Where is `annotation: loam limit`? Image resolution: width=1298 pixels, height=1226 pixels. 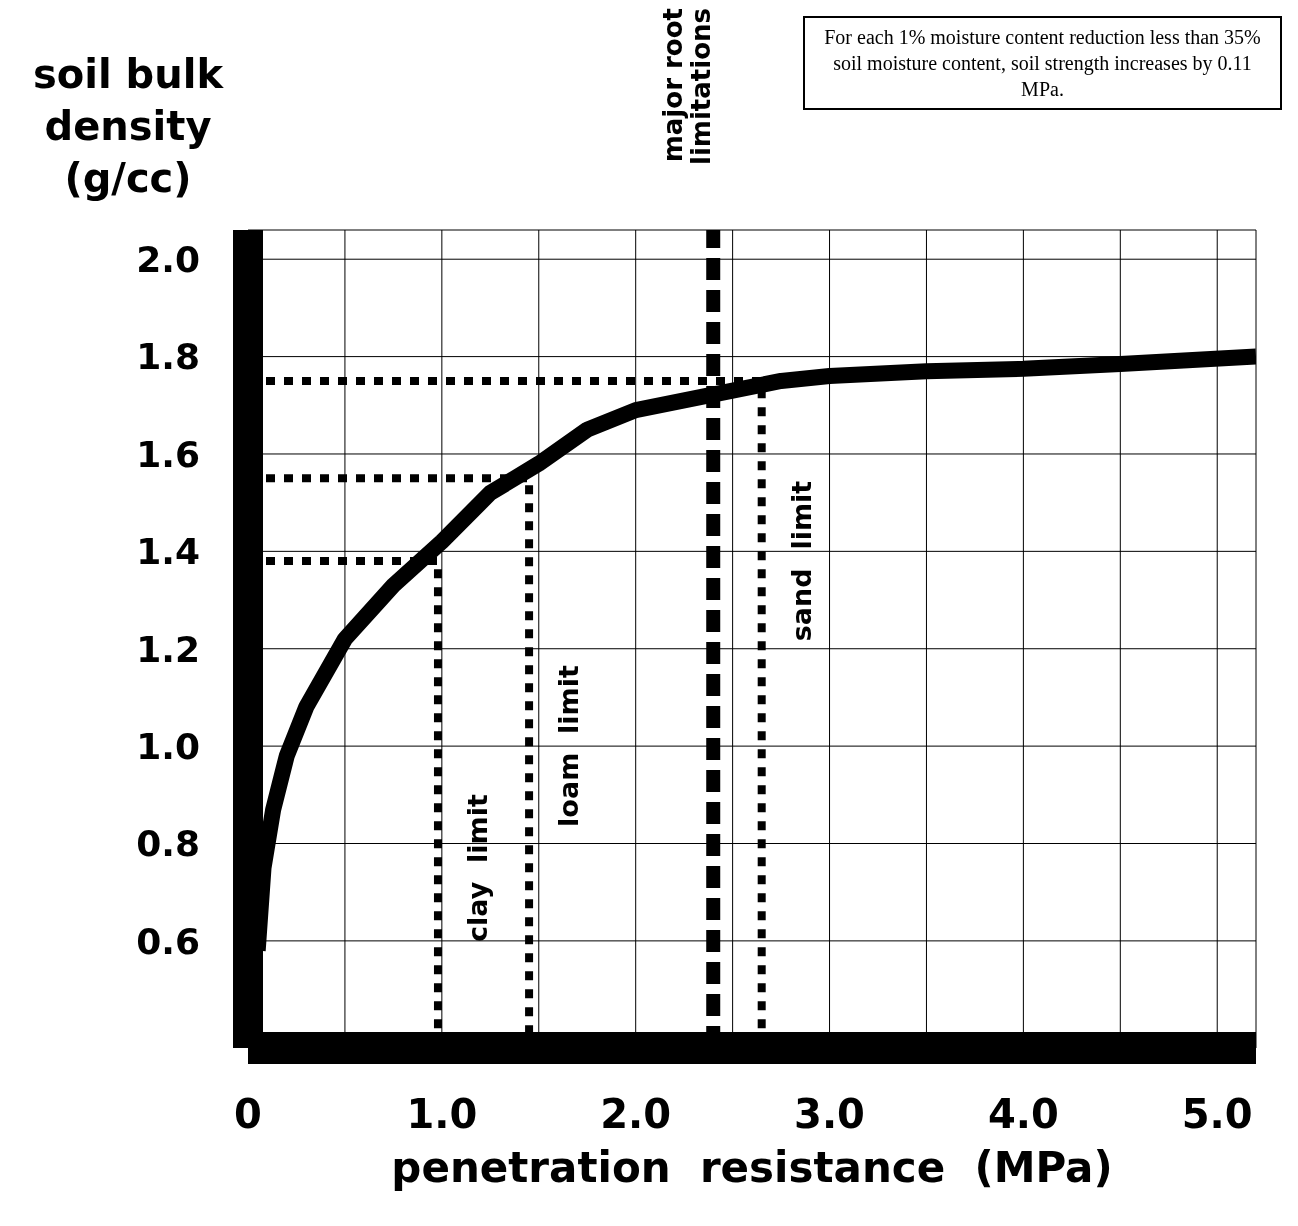 annotation: loam limit is located at coordinates (569, 746).